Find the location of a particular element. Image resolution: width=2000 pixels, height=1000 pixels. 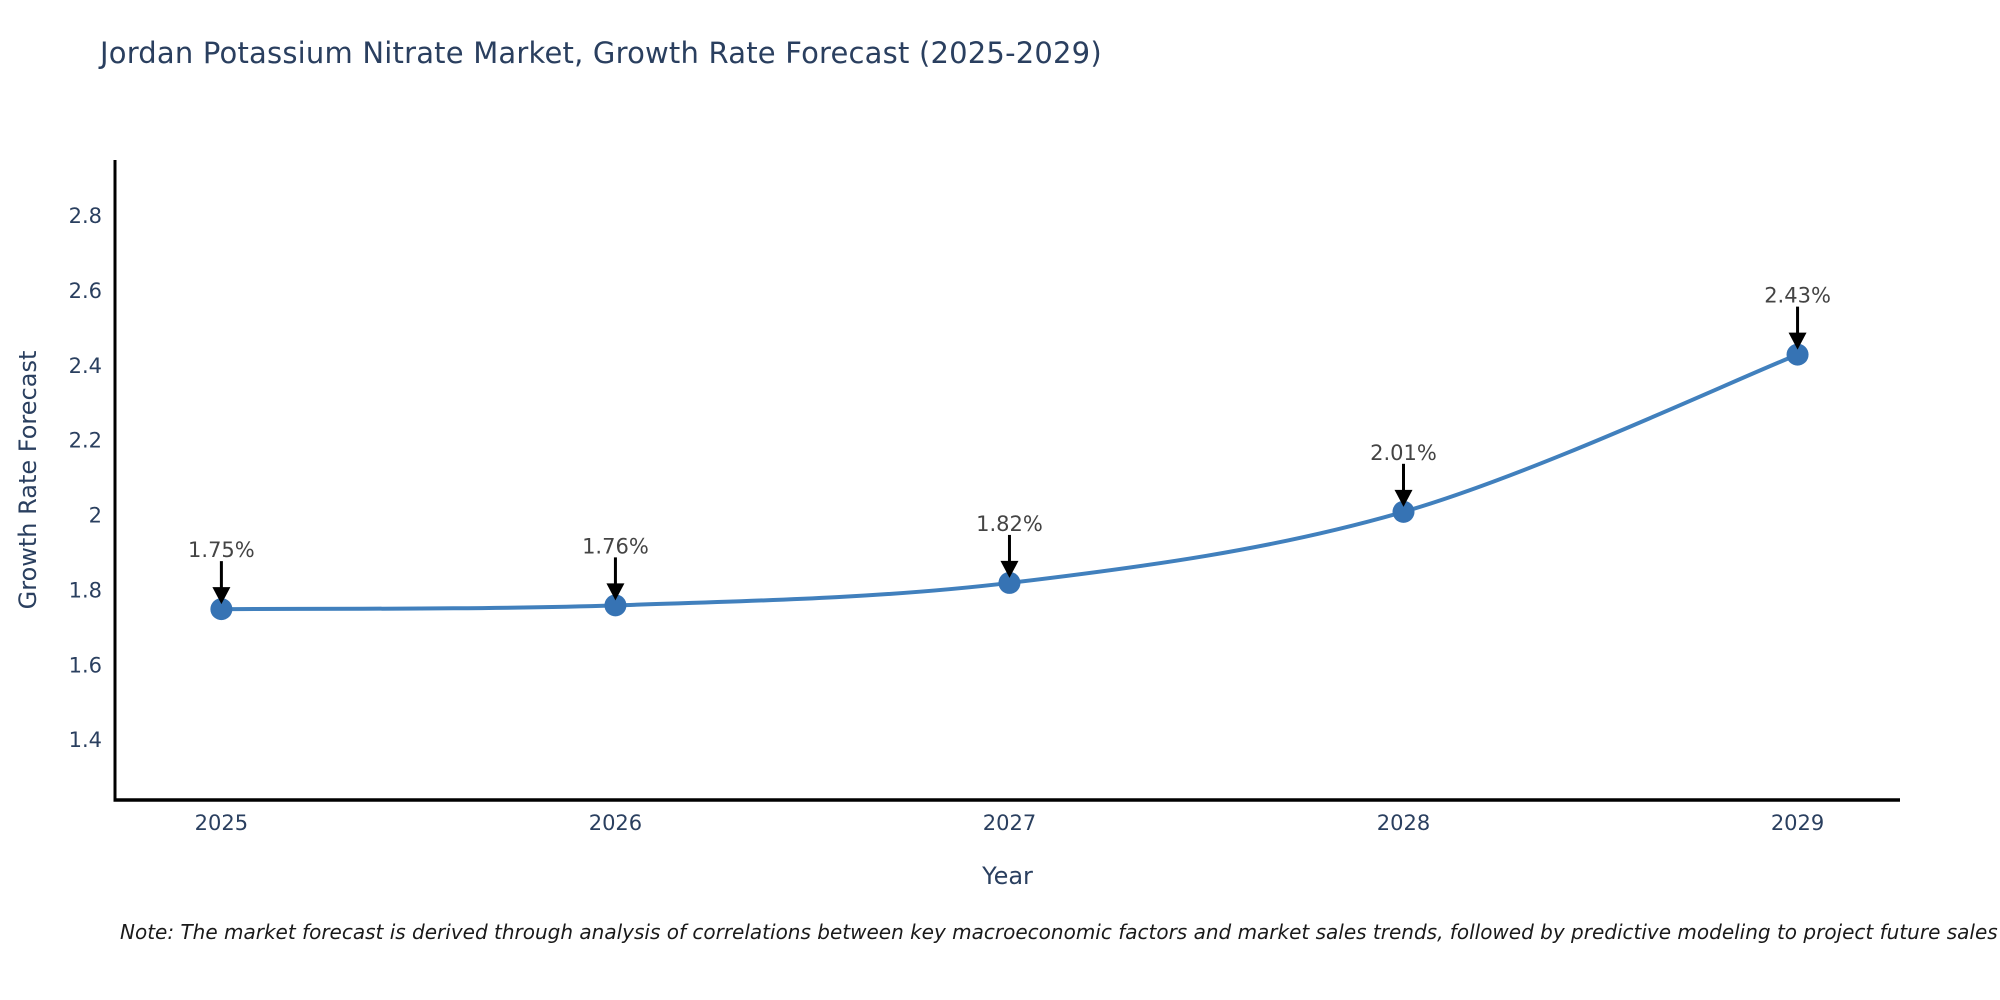

annotation-arrowhead-2027 is located at coordinates (1009, 569).